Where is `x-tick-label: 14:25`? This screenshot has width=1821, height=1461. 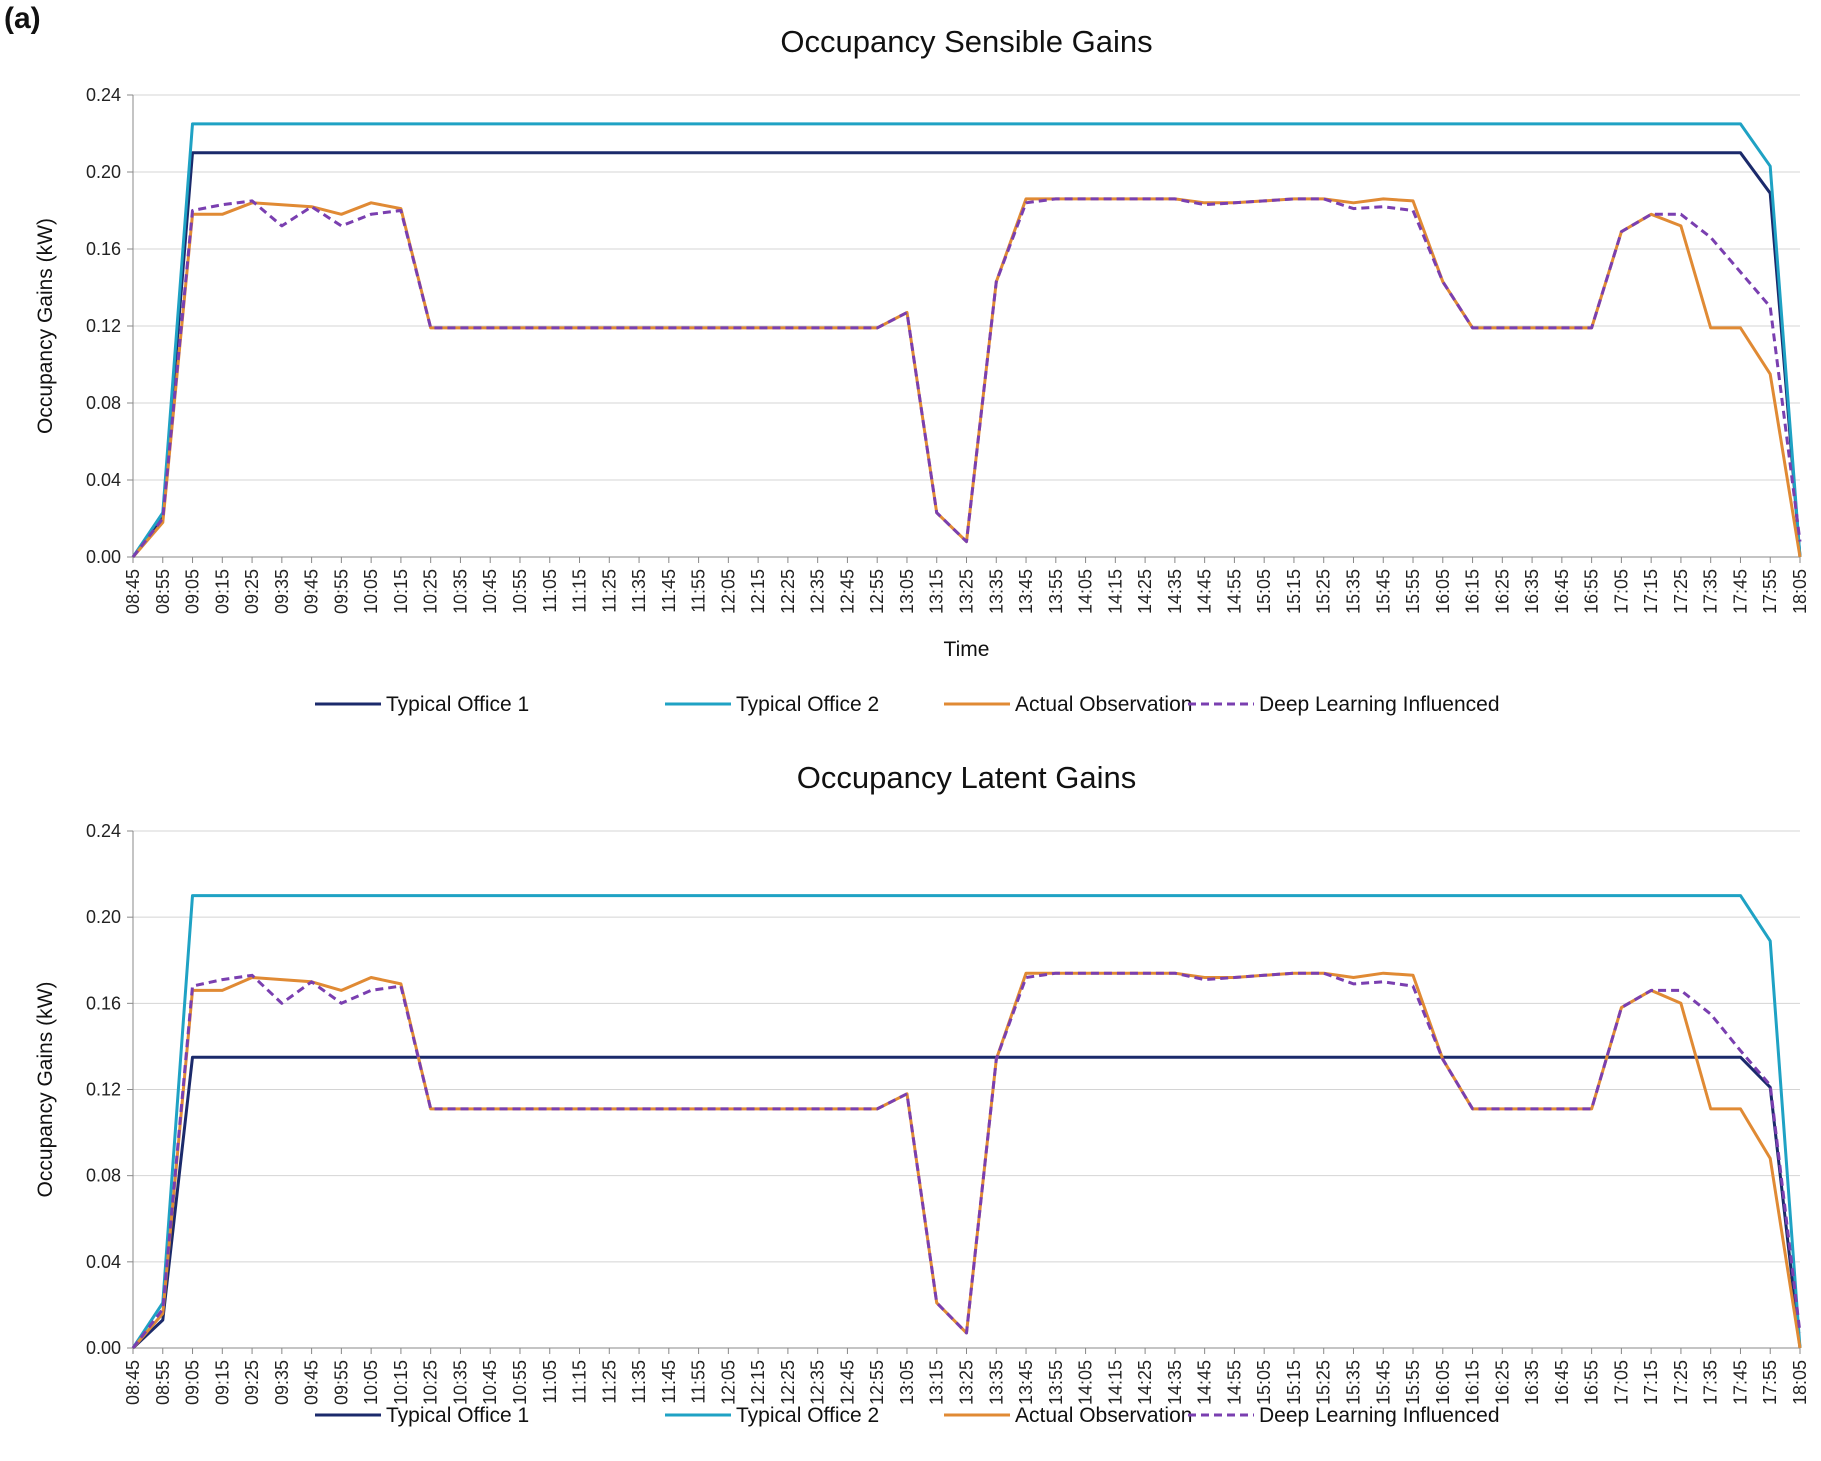
x-tick-label: 14:25 is located at coordinates (1145, 591).